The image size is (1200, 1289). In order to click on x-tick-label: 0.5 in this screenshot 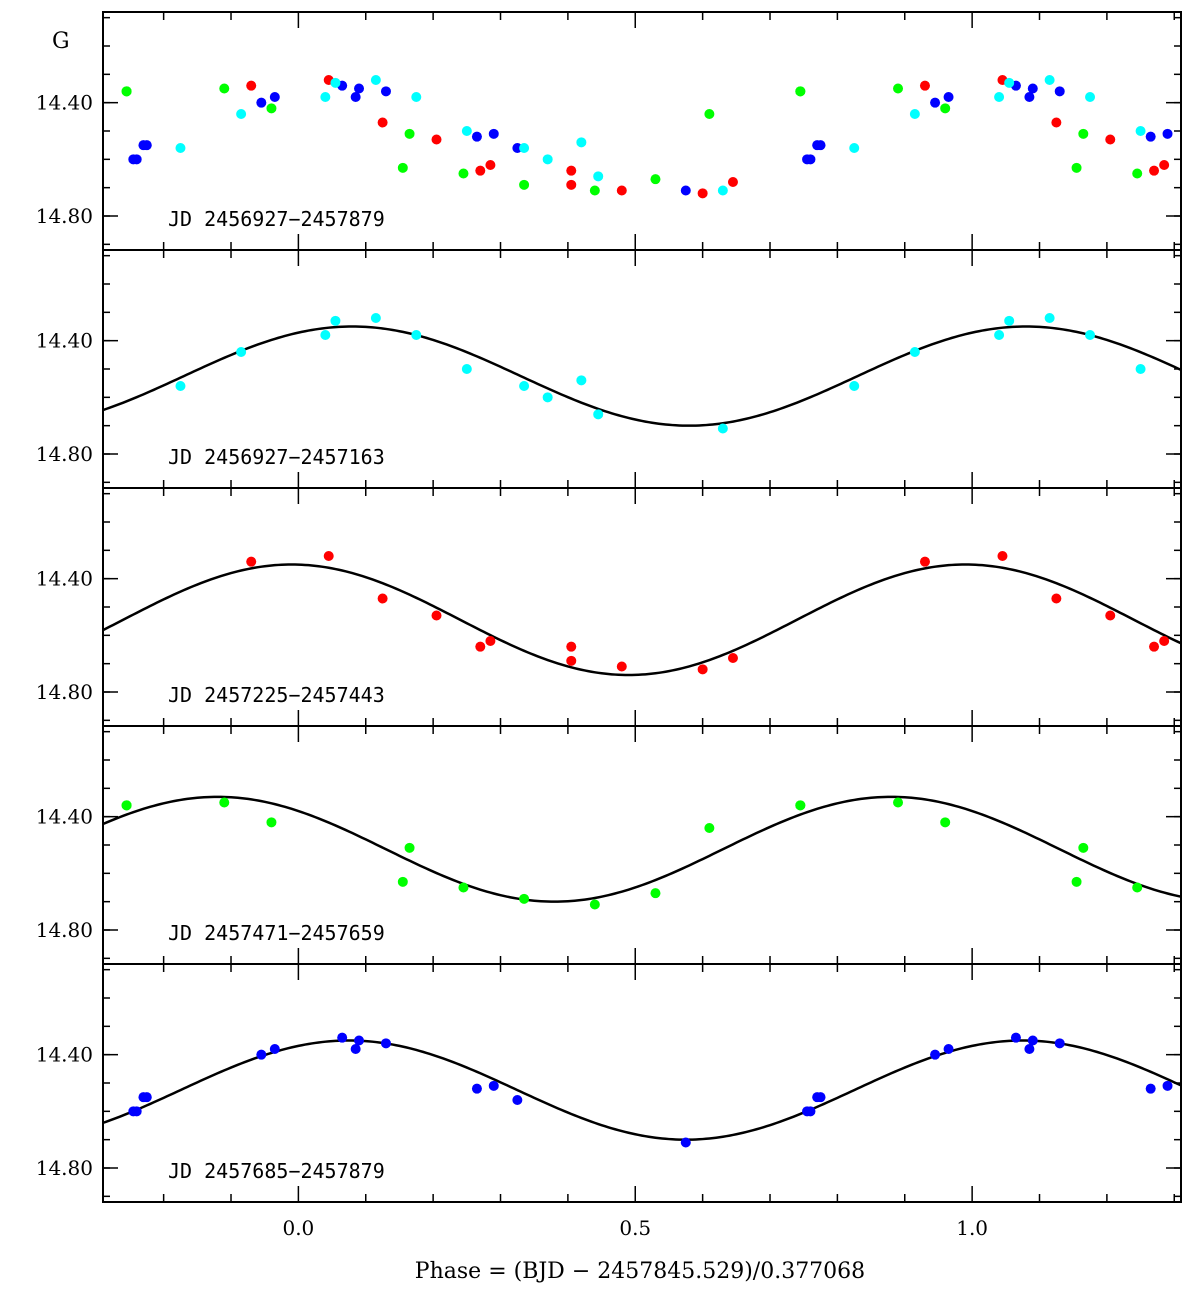, I will do `click(635, 1228)`.